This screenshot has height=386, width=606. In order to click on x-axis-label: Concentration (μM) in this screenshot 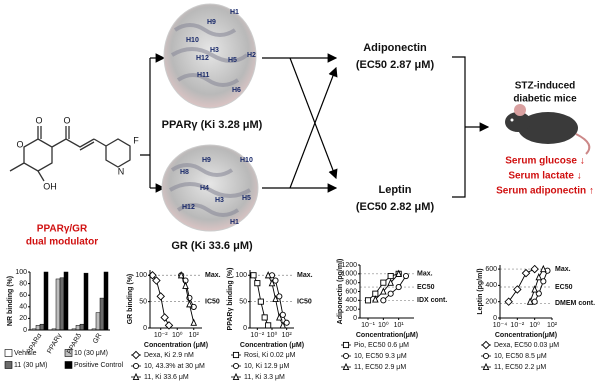, I will do `click(272, 345)`.